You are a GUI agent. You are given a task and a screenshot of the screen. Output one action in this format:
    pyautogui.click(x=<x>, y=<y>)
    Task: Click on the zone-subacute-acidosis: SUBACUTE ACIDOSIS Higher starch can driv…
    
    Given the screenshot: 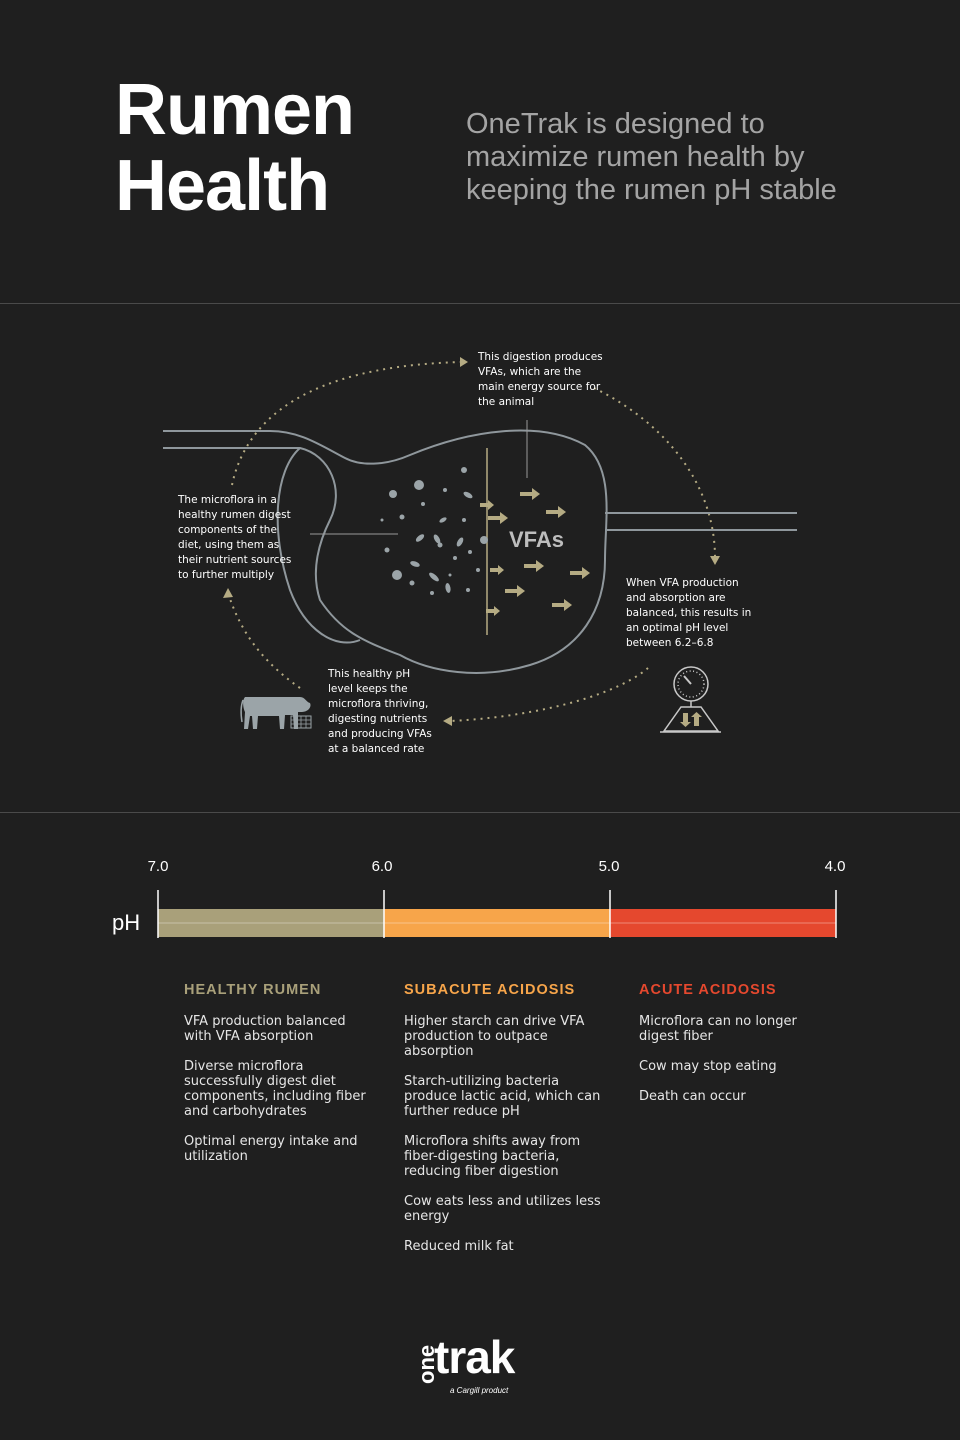 What is the action you would take?
    pyautogui.click(x=504, y=1125)
    